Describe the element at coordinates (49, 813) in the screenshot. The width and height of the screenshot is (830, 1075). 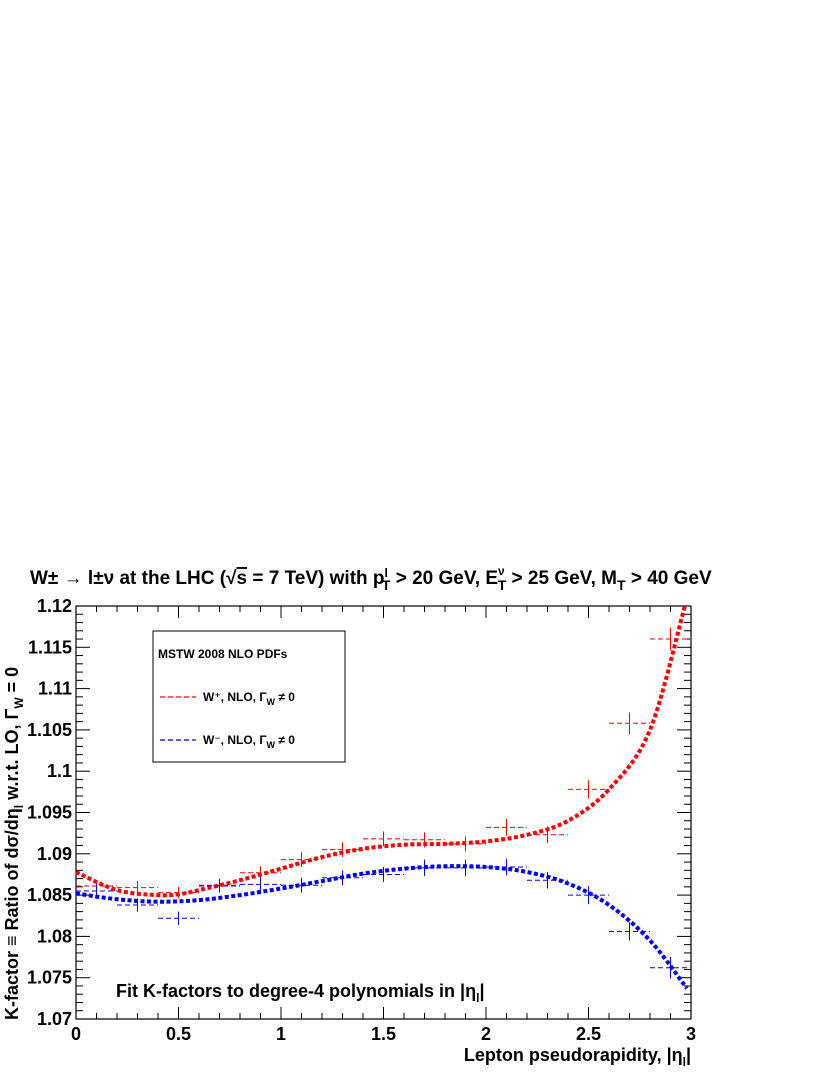
I see `y-tick-label: 1.095` at that location.